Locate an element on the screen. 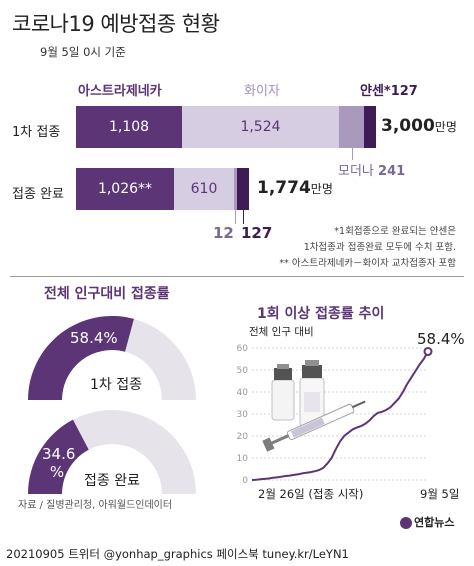 The height and width of the screenshot is (566, 474). footer-bar is located at coordinates (237, 553).